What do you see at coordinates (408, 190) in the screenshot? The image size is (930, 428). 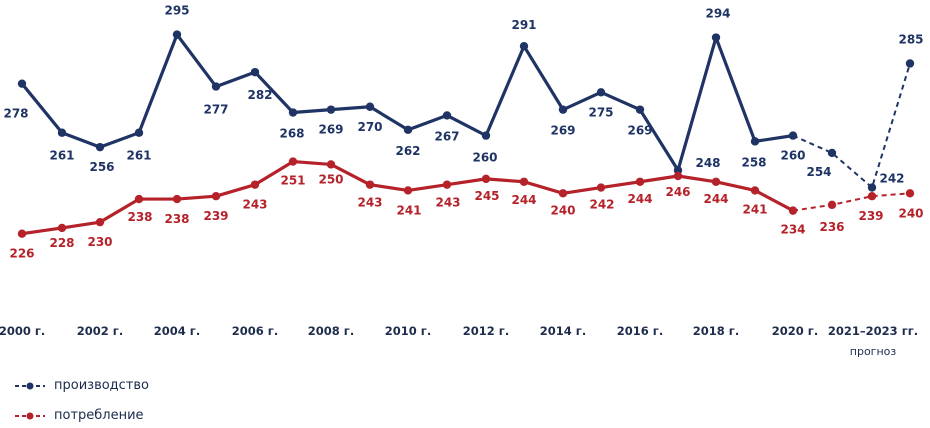 I see `point-consumption-2010` at bounding box center [408, 190].